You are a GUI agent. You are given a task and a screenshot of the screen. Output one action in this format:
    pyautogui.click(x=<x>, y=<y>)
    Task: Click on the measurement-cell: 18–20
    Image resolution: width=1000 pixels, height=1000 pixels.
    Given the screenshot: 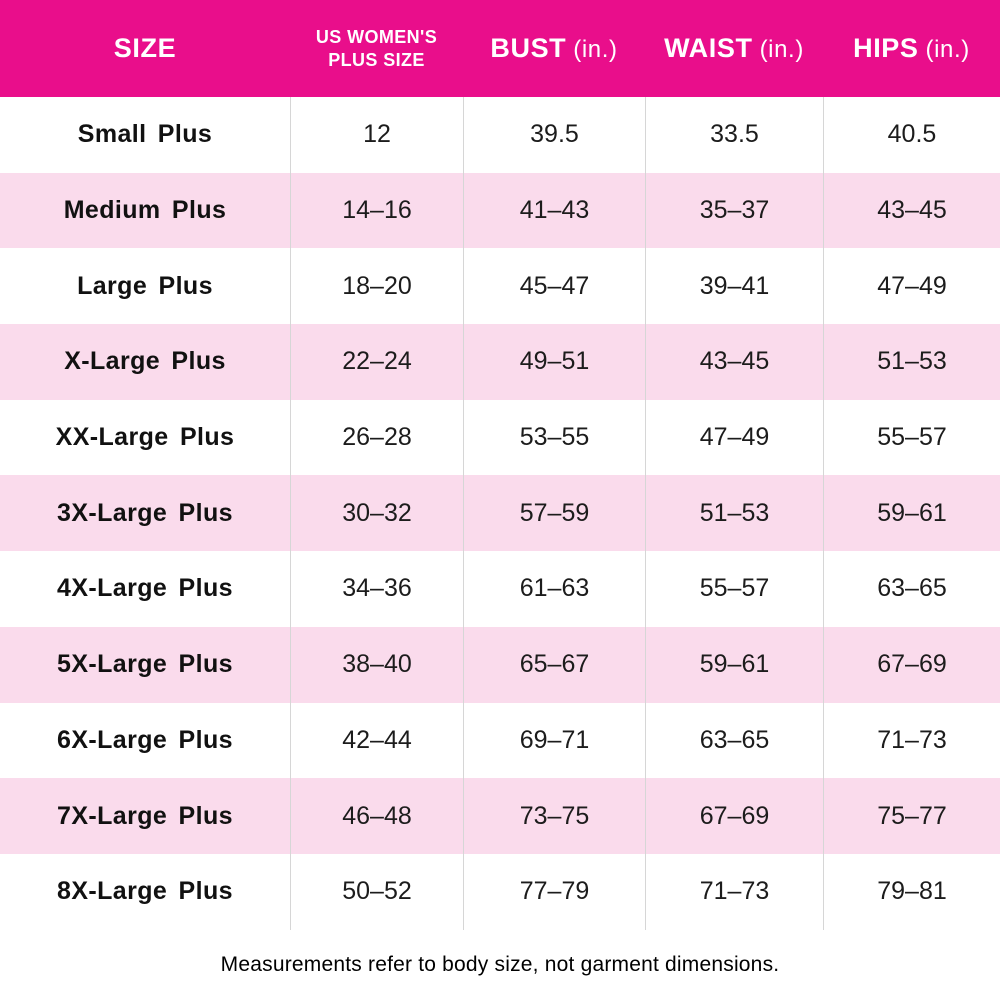 What is the action you would take?
    pyautogui.click(x=376, y=286)
    